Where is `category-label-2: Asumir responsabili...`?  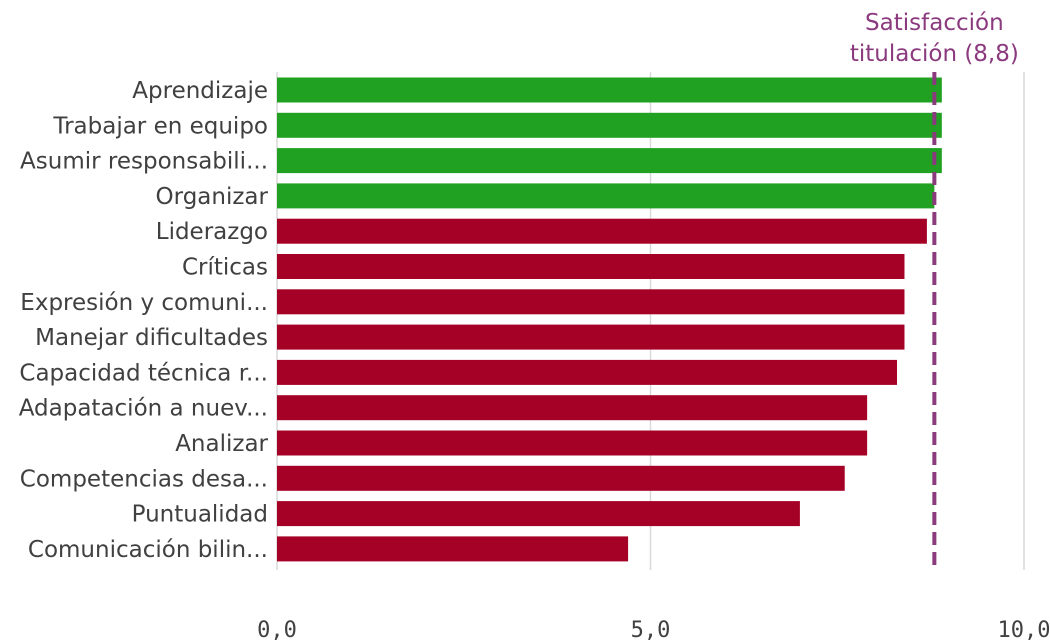
category-label-2: Asumir responsabili... is located at coordinates (144, 162).